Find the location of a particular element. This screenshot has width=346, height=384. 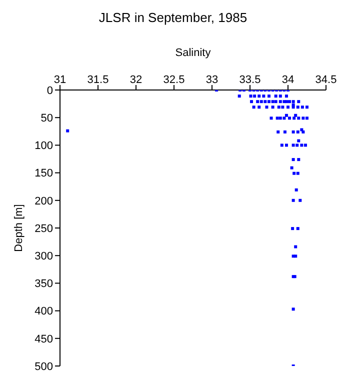

y-tick-label: 350 is located at coordinates (43, 284).